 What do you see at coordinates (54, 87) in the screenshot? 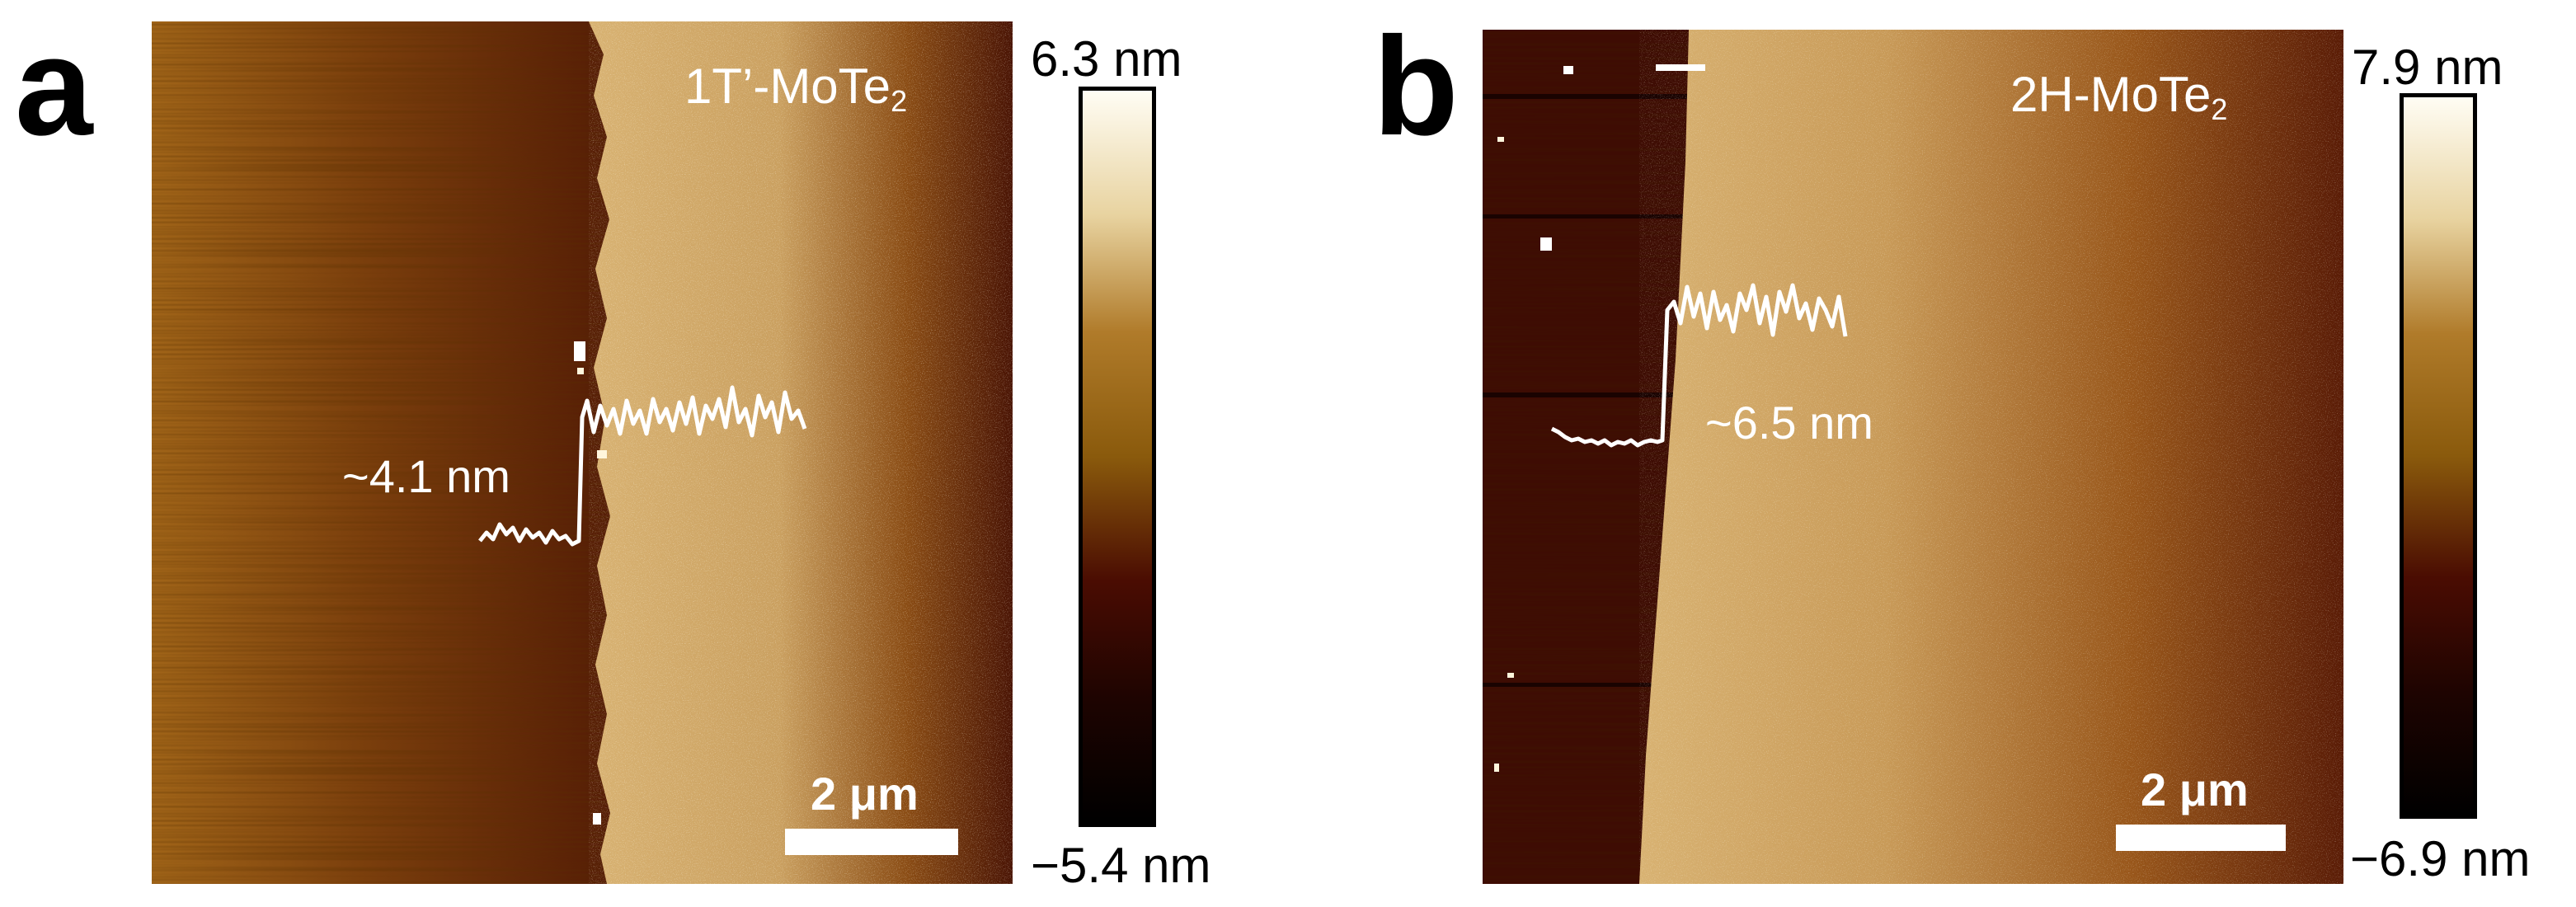
I see `panel-a-label: a` at bounding box center [54, 87].